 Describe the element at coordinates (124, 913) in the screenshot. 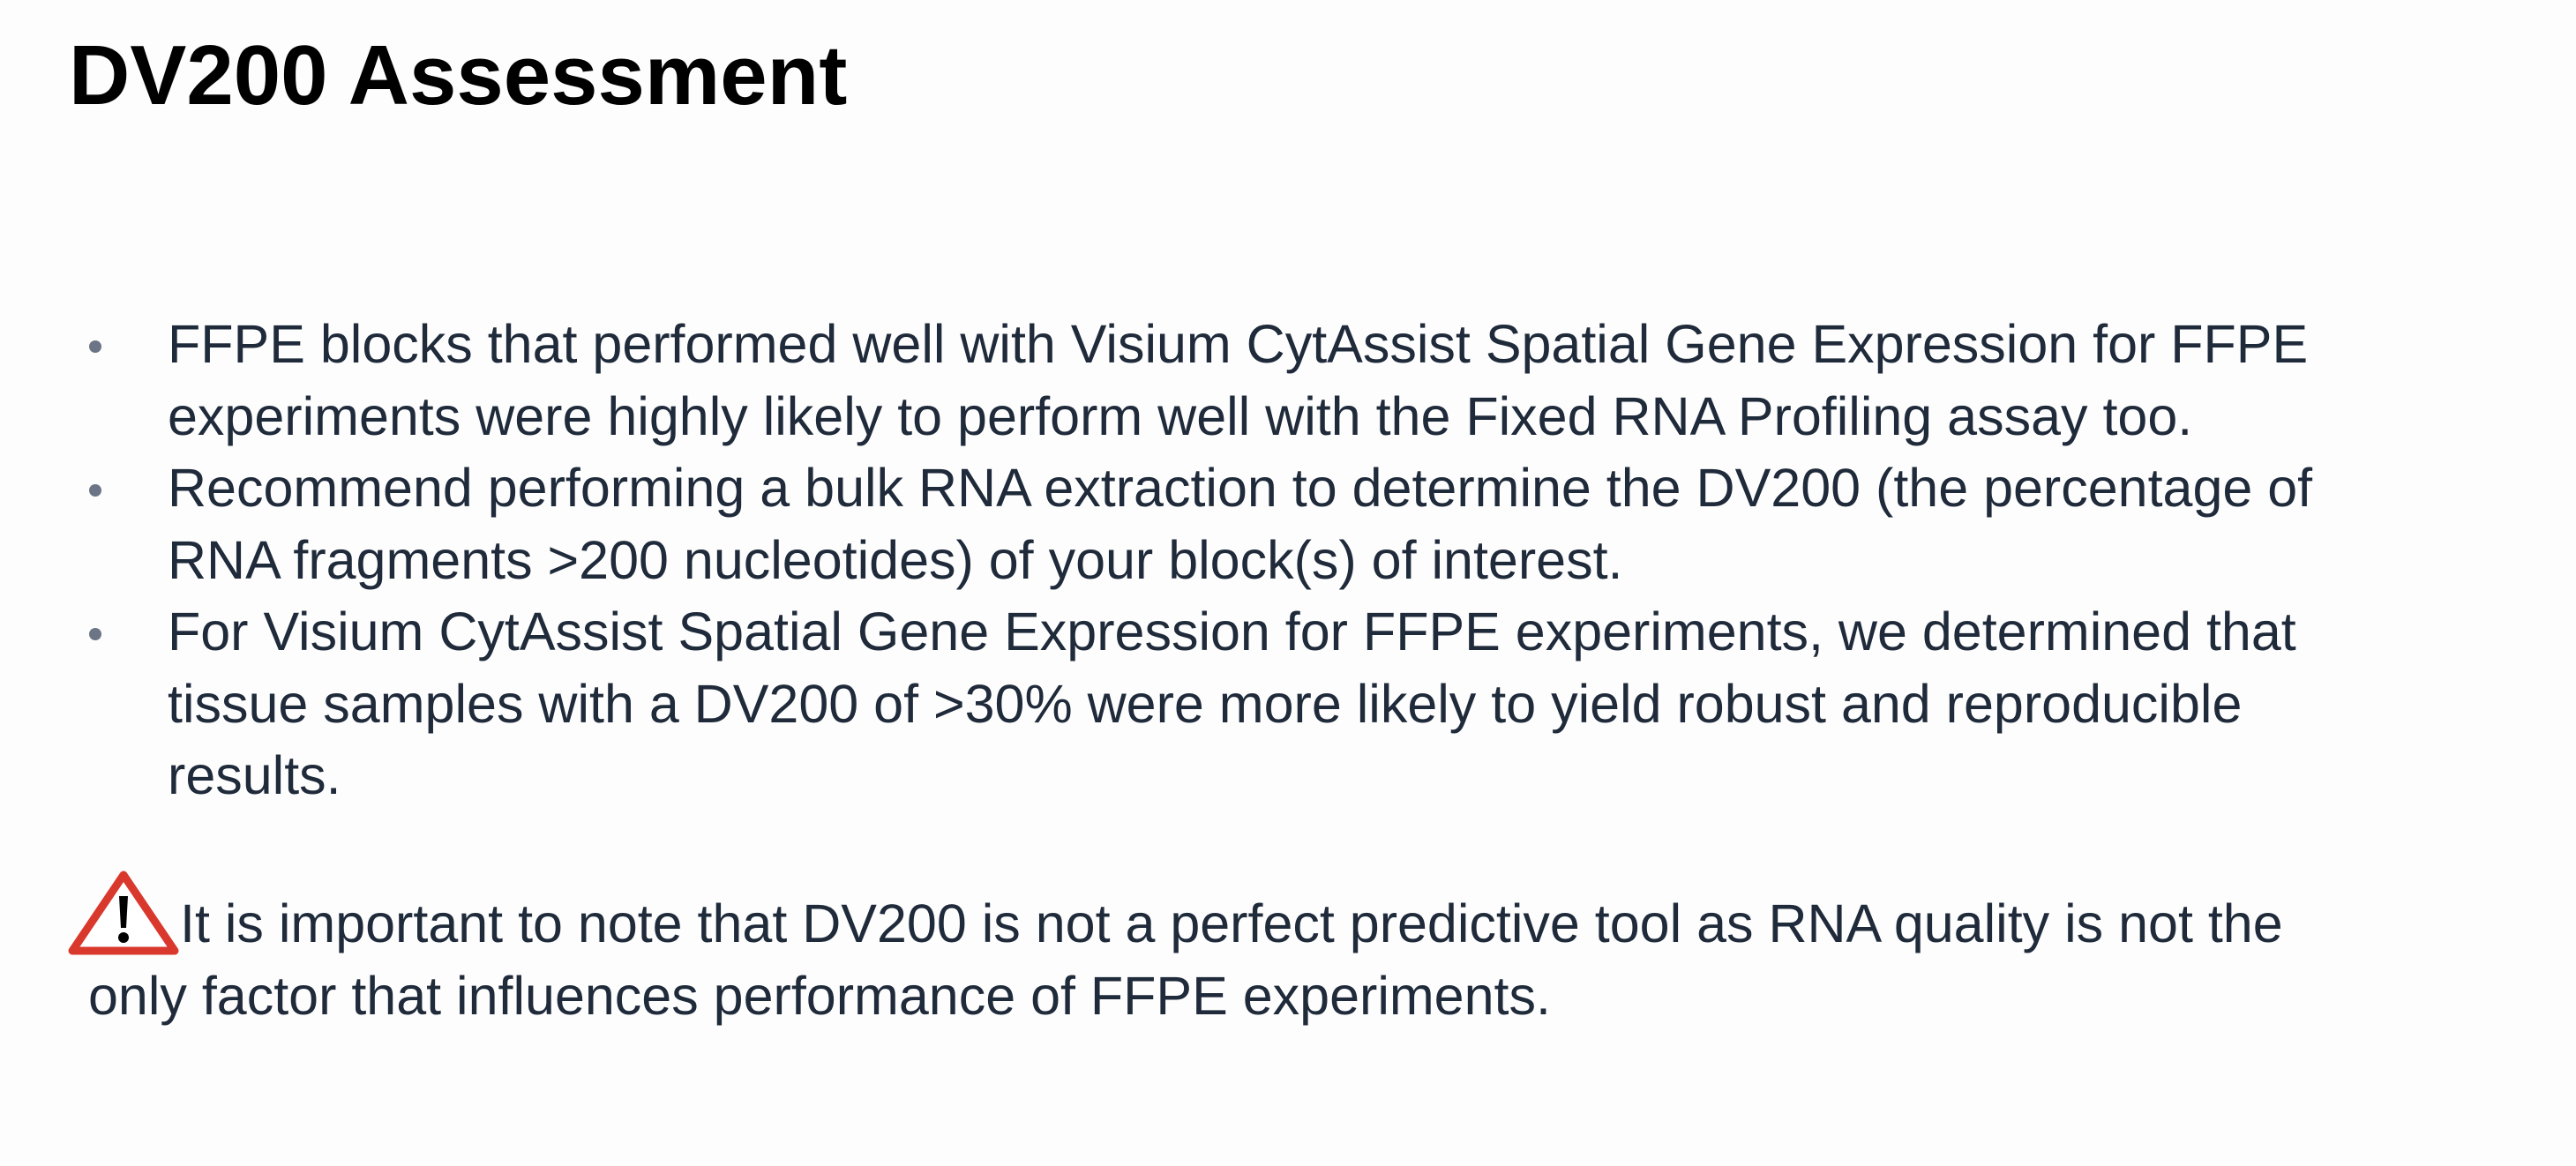

I see `warning-triangle-icon` at that location.